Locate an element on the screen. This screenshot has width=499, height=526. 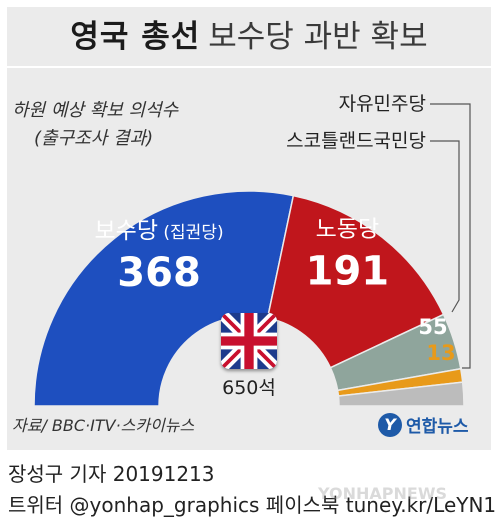
page-subtitle: 보수당 과반 확보 is located at coordinates (318, 37).